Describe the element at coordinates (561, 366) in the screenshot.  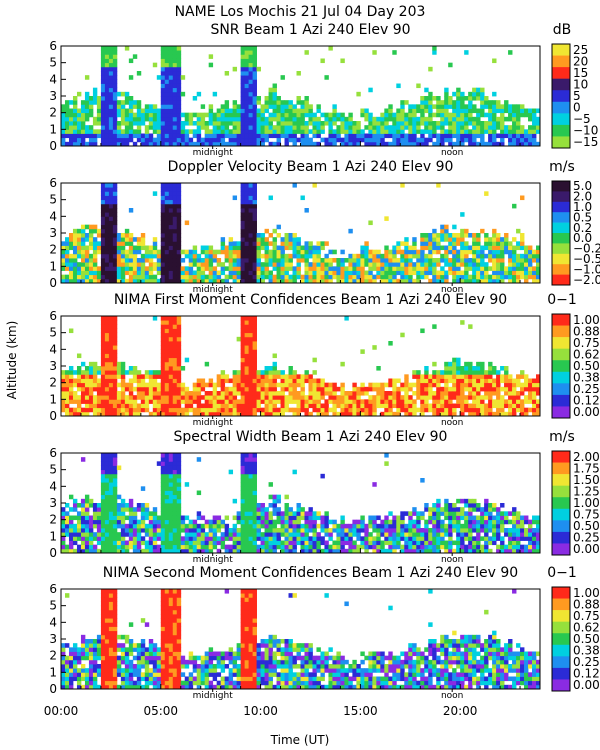
I see `colorbar-frame` at that location.